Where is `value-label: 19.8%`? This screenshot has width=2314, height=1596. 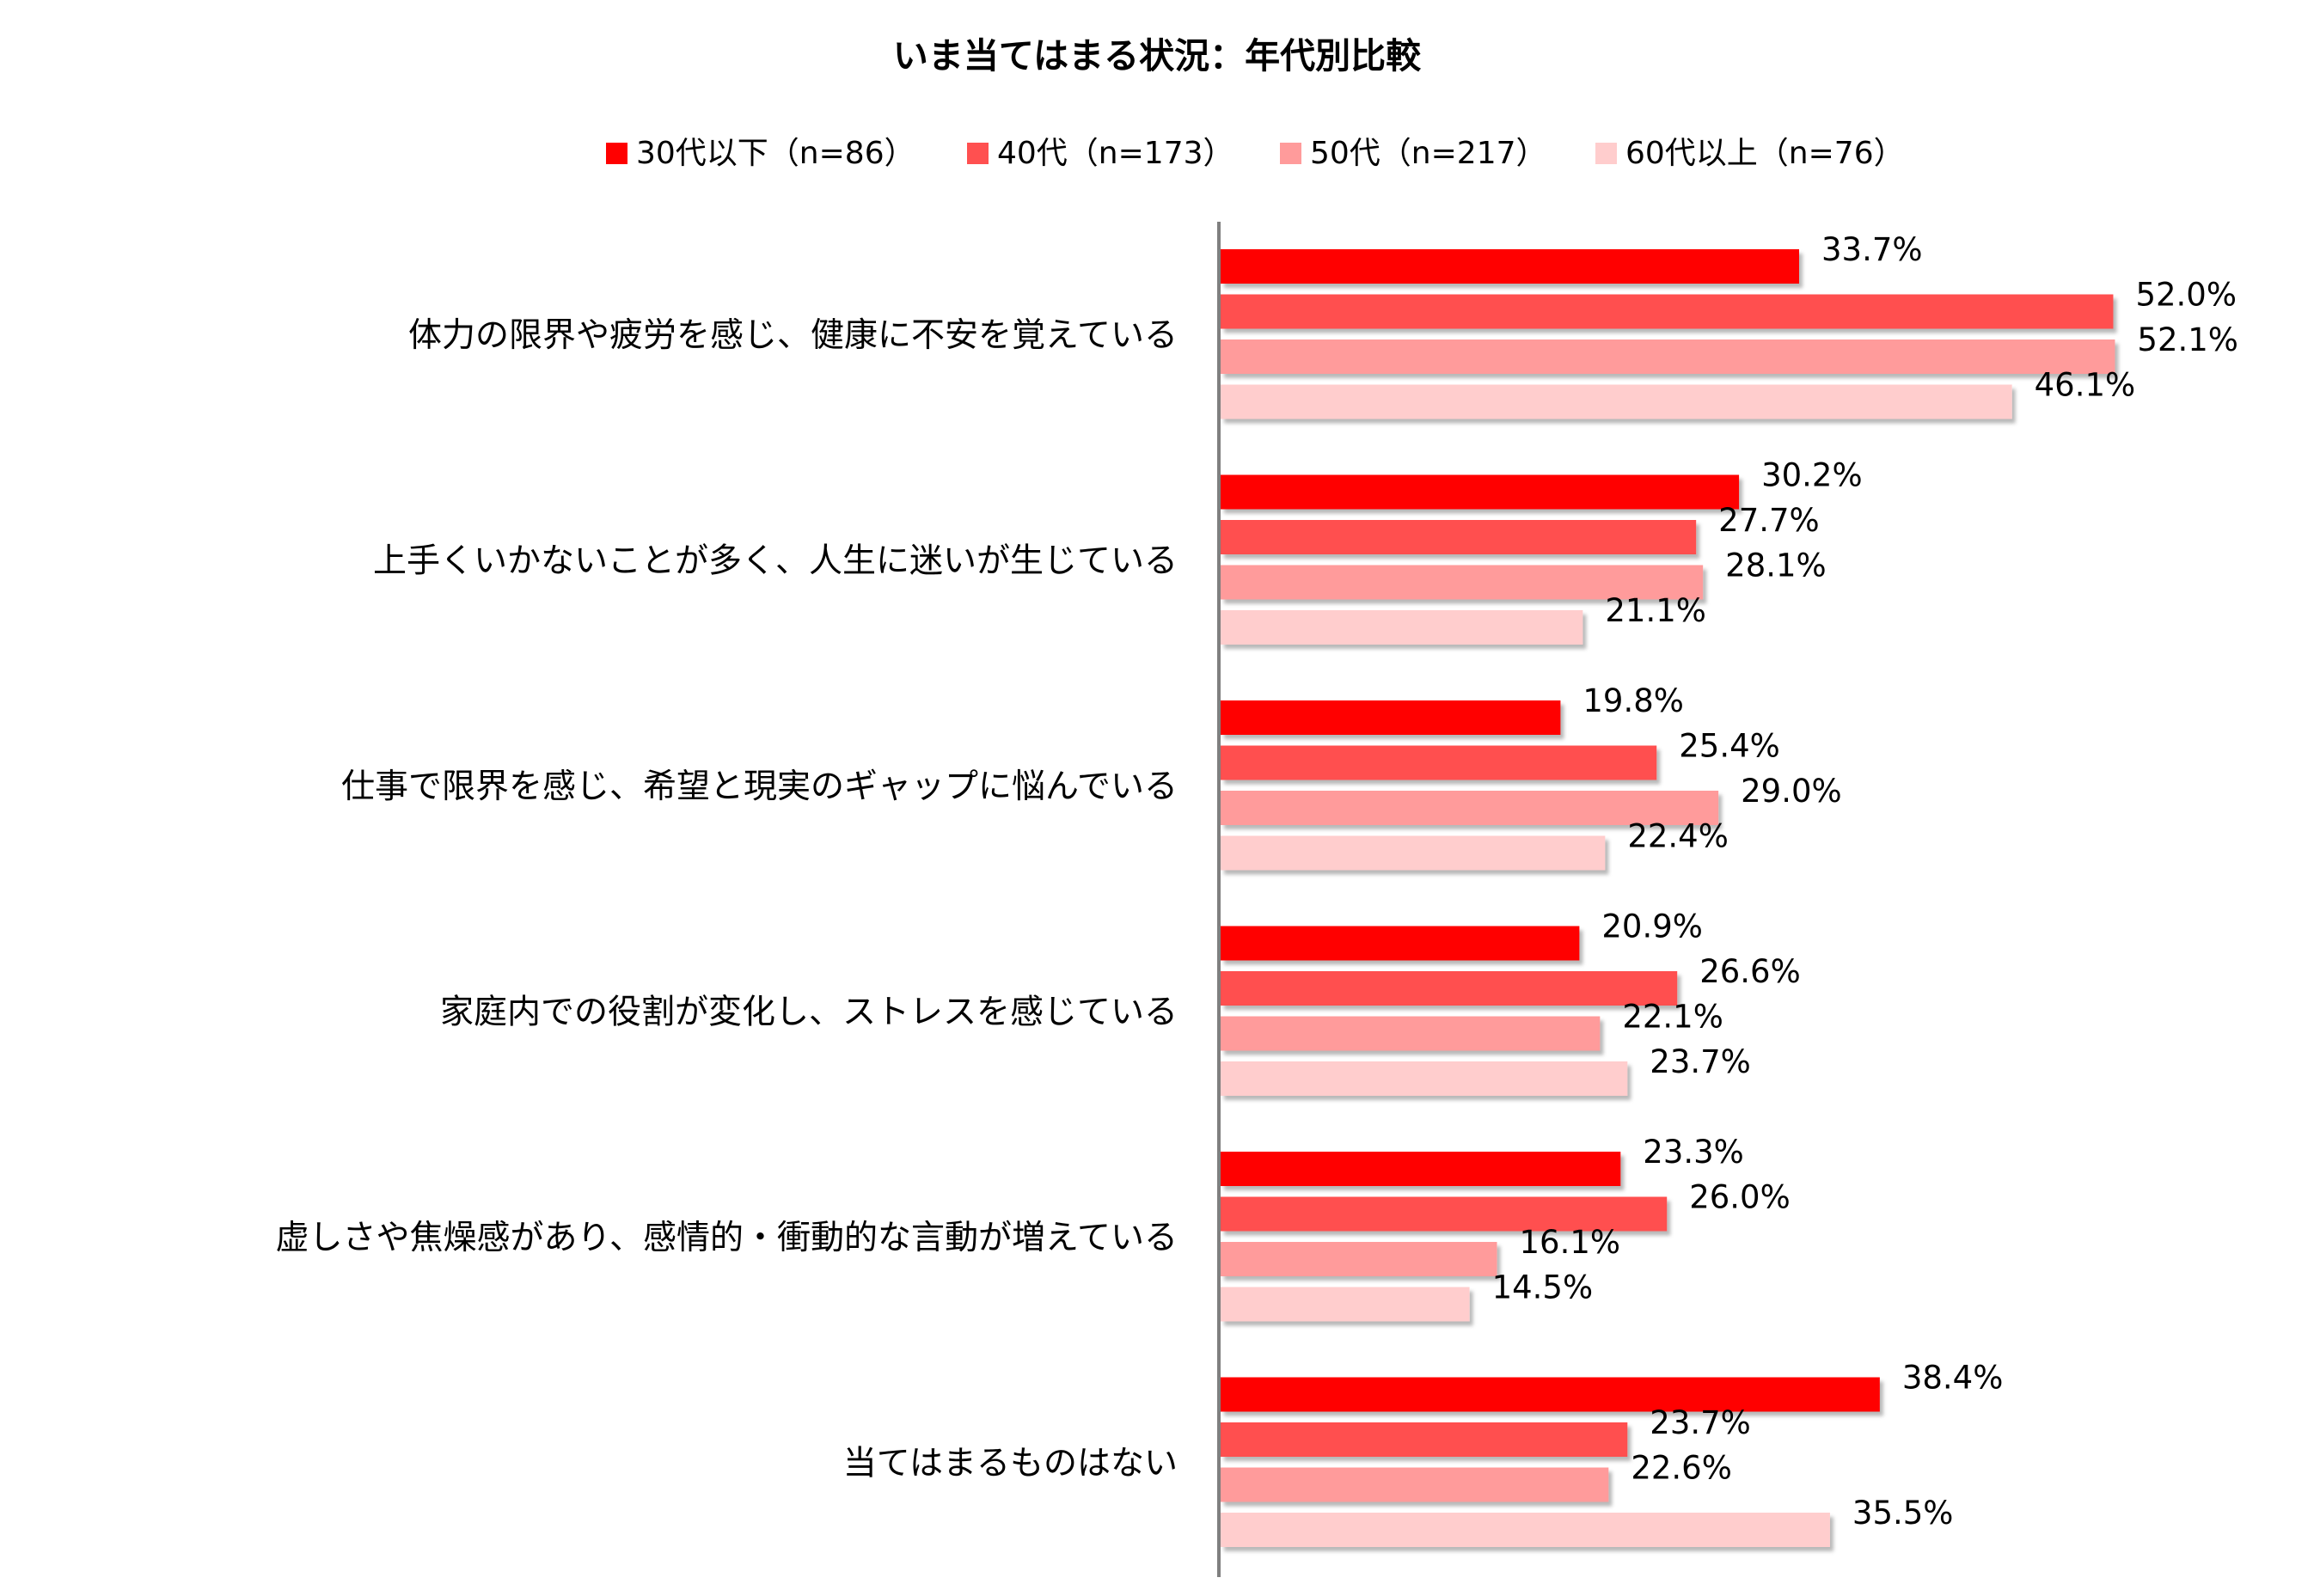 value-label: 19.8% is located at coordinates (1633, 700).